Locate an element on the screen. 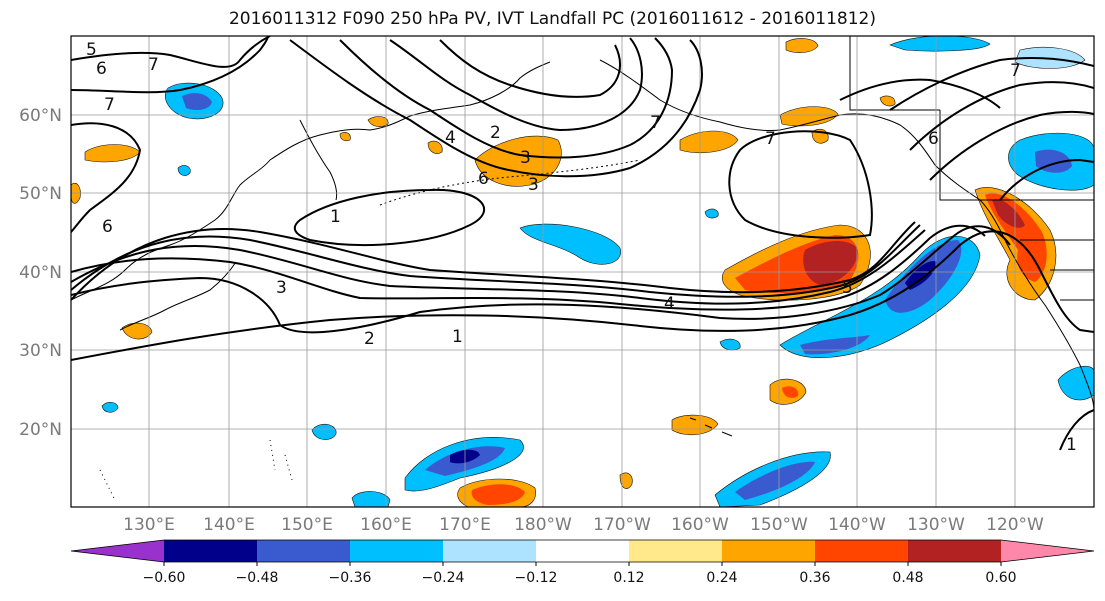  pv-contour-north-b is located at coordinates (506, 98).